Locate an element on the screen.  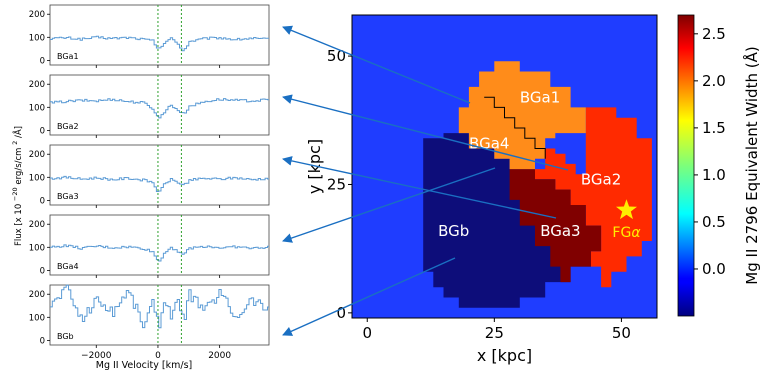
spectra-y-label-post: /Å] is located at coordinates (18, 132).